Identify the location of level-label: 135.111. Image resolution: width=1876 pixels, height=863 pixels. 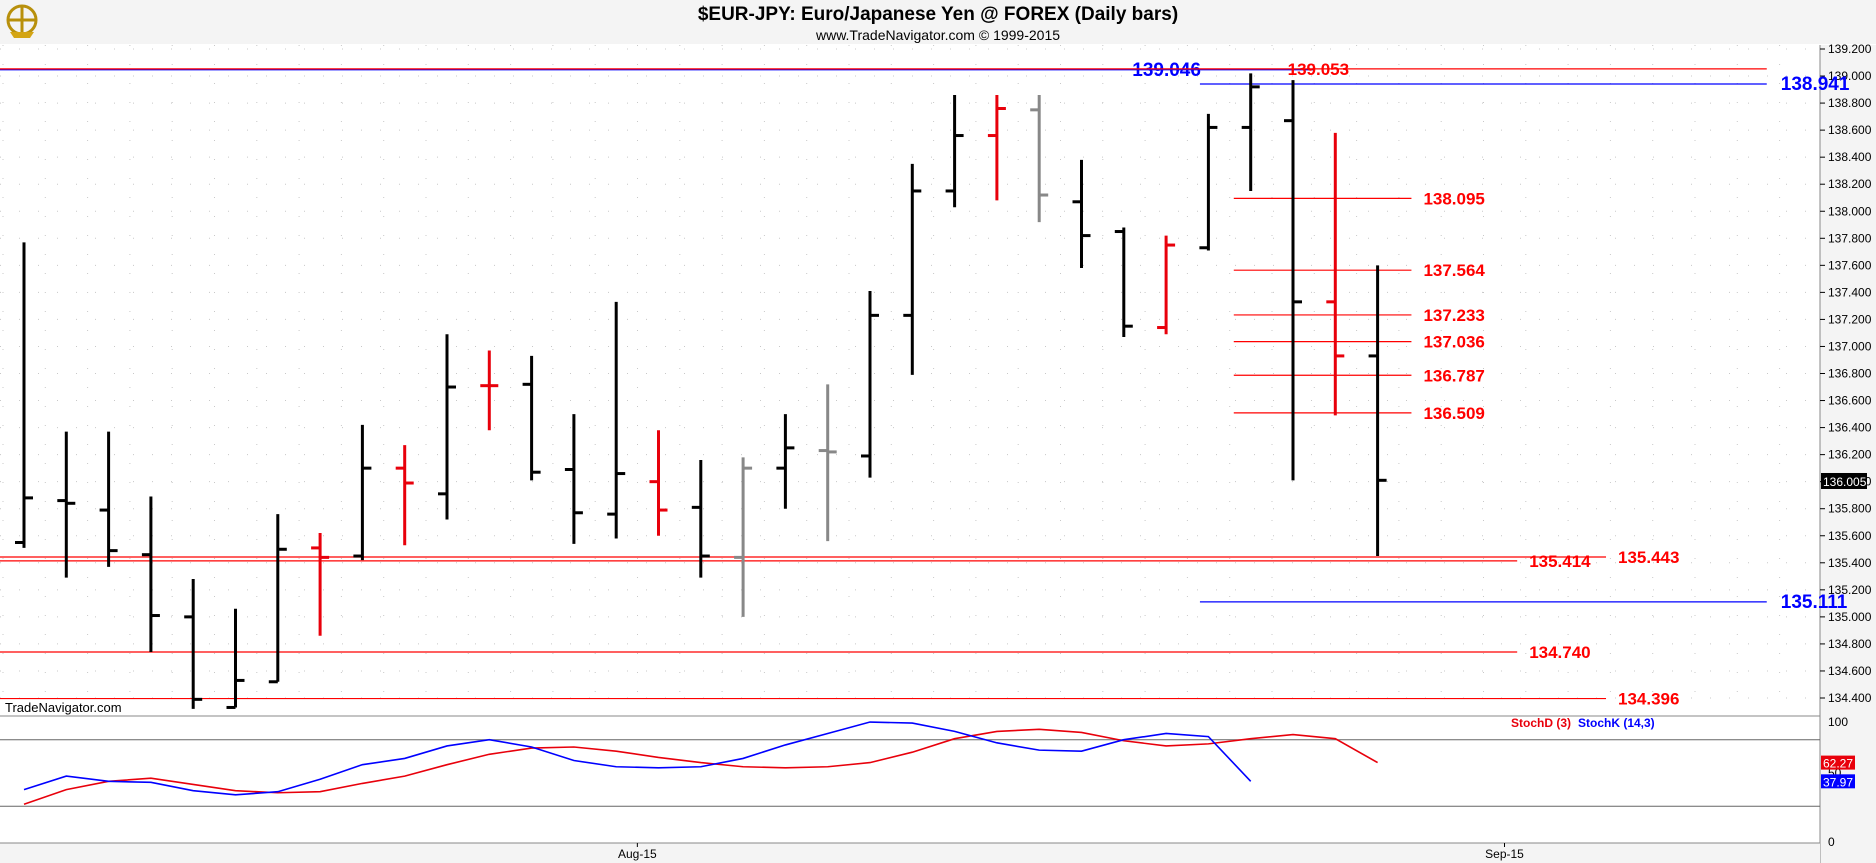
(1814, 602).